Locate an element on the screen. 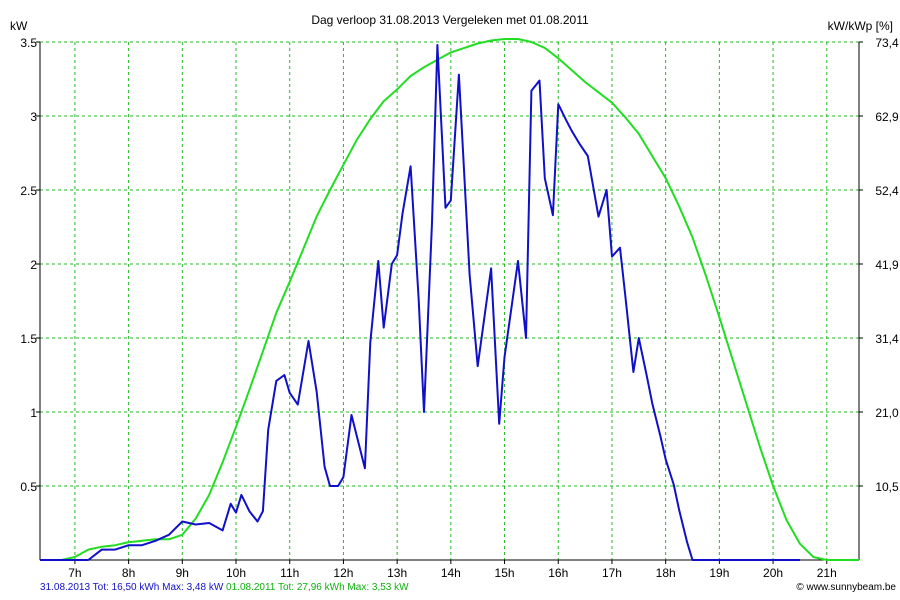  x-tick-label: 10h is located at coordinates (236, 573).